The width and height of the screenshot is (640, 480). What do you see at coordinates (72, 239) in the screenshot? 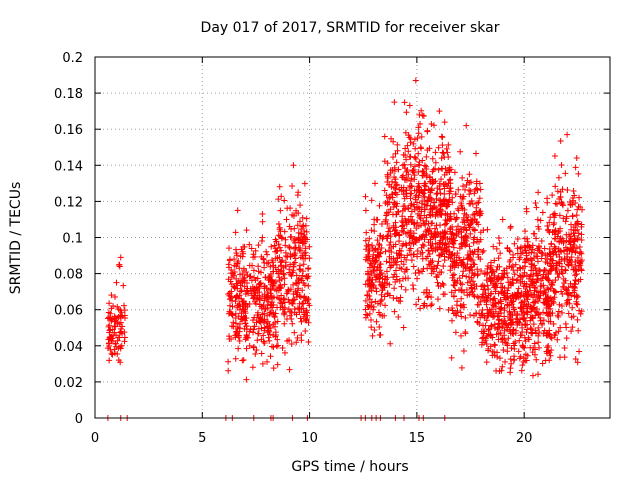
I see `y-tick-label: 0.1` at bounding box center [72, 239].